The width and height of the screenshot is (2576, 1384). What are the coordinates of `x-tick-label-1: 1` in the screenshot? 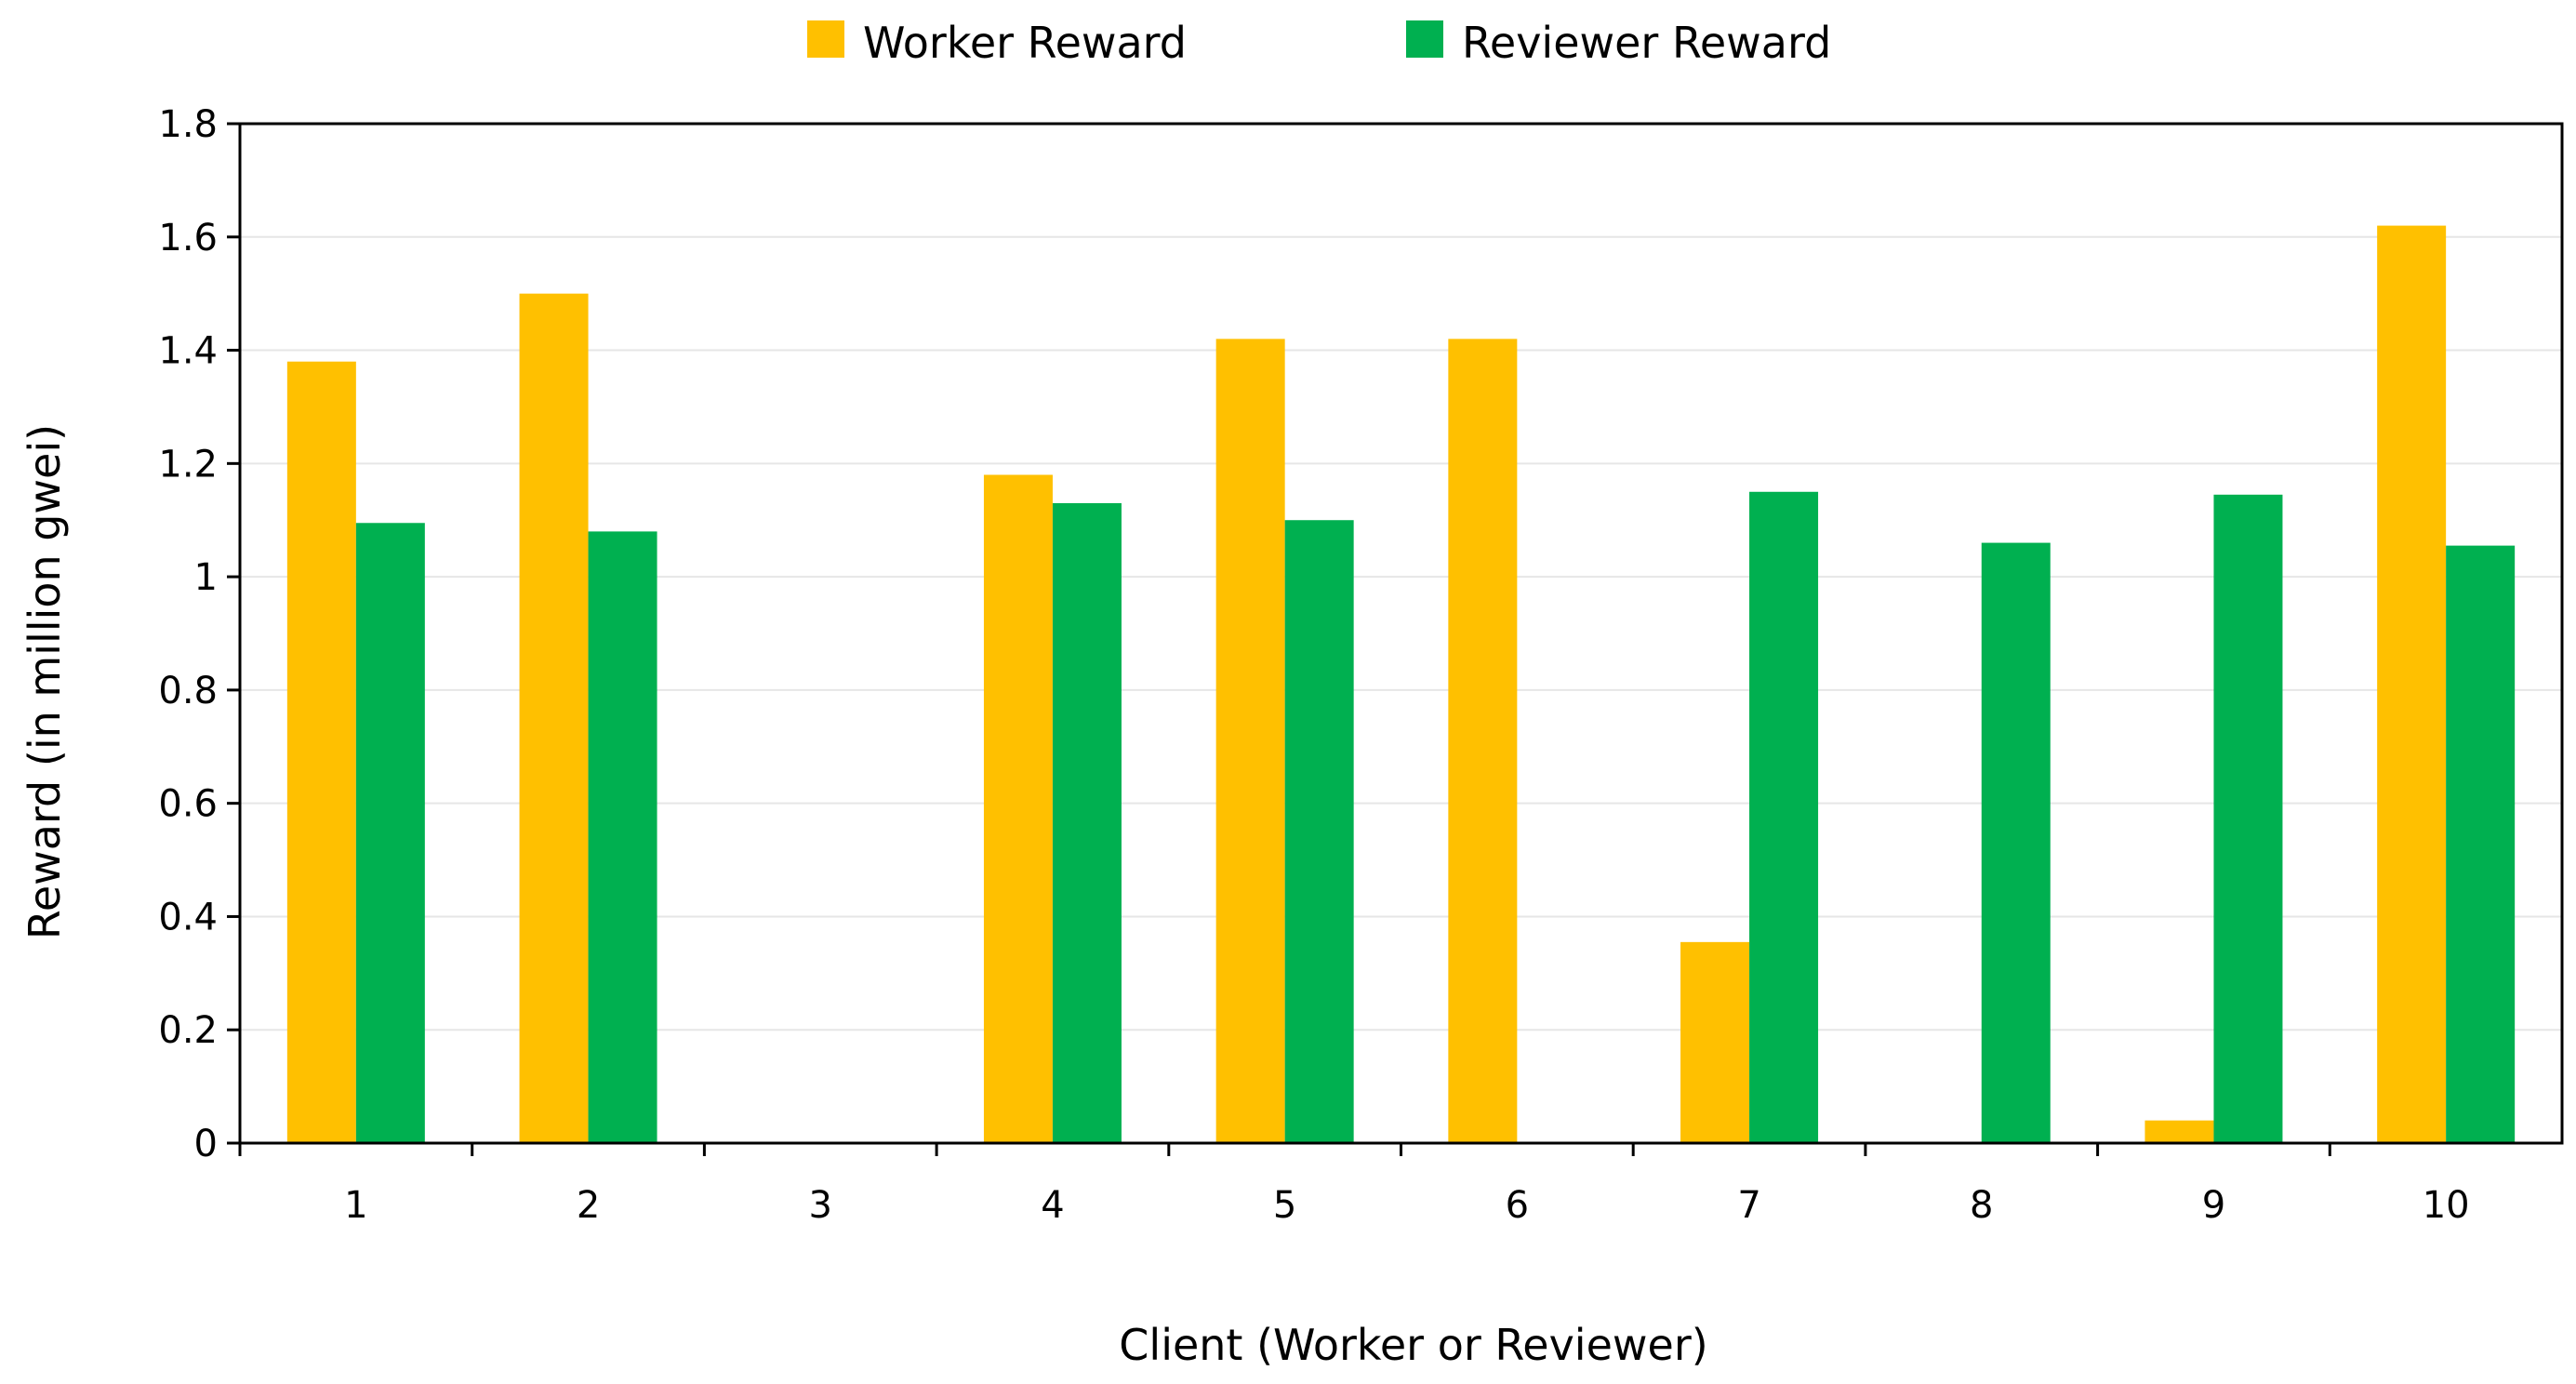 It's located at (355, 1205).